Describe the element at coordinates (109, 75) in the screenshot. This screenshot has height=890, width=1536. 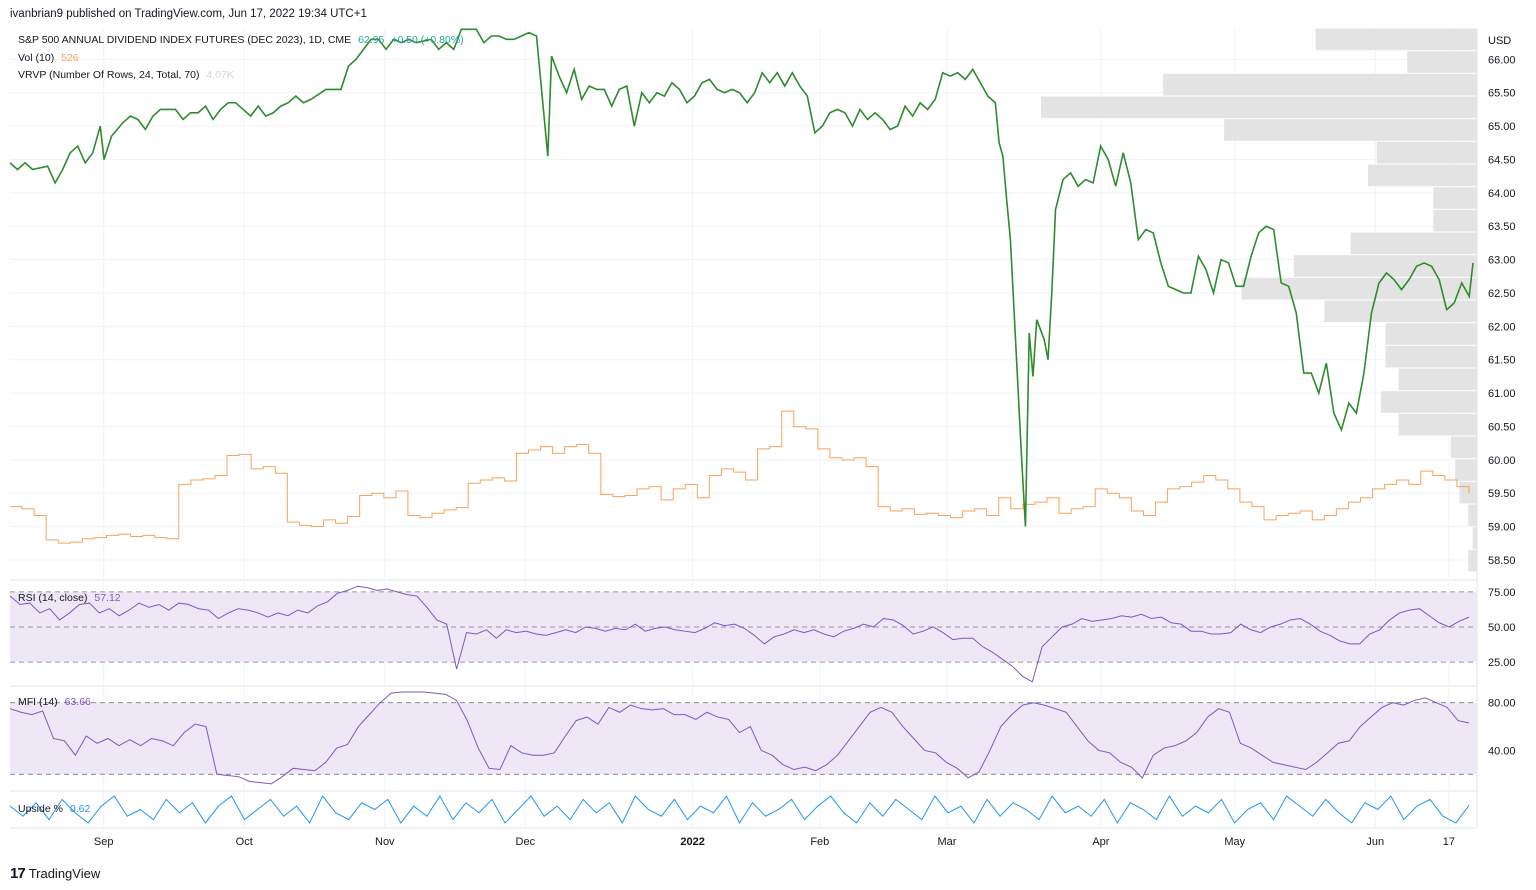
I see `vrvp-label: VRVP (Number Of Rows, 24, Total, 70)` at that location.